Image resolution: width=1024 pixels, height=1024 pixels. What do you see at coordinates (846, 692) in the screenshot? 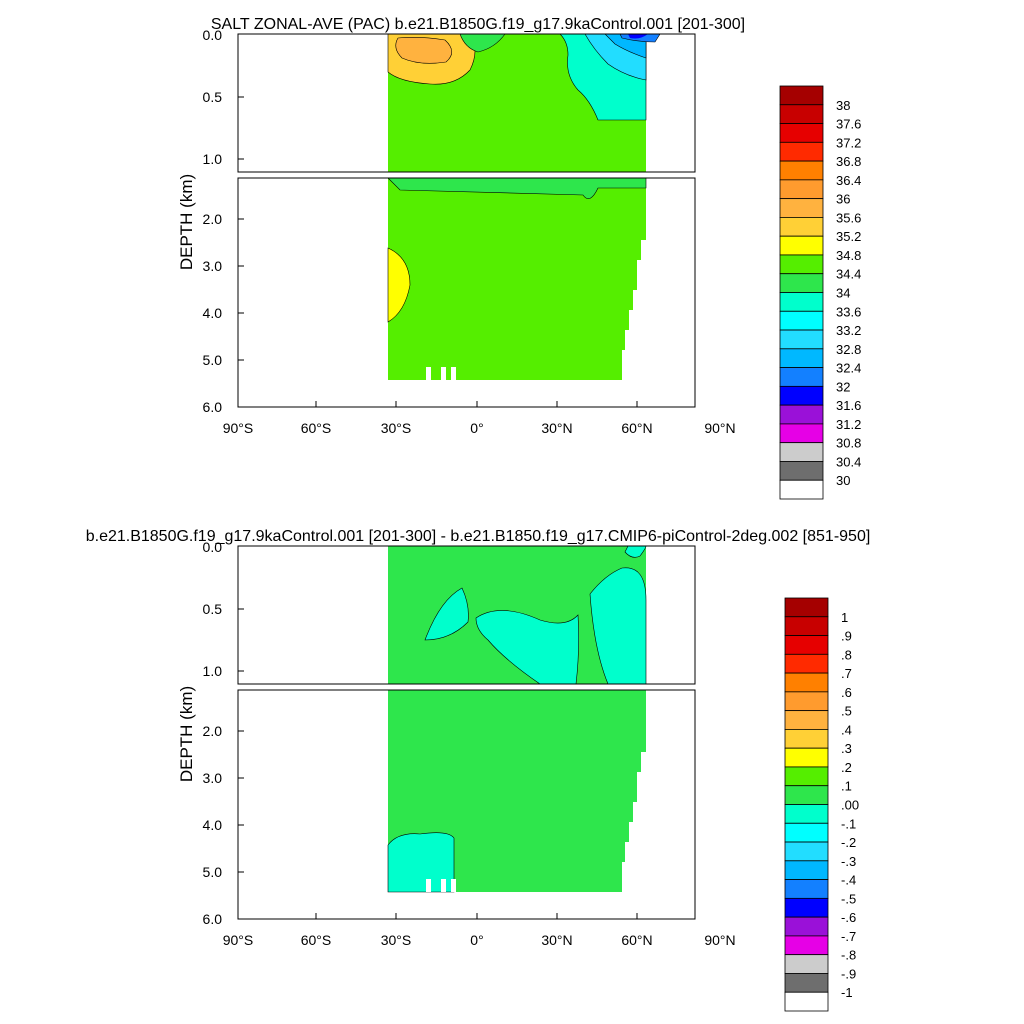
I see `colorbar-label: .6` at bounding box center [846, 692].